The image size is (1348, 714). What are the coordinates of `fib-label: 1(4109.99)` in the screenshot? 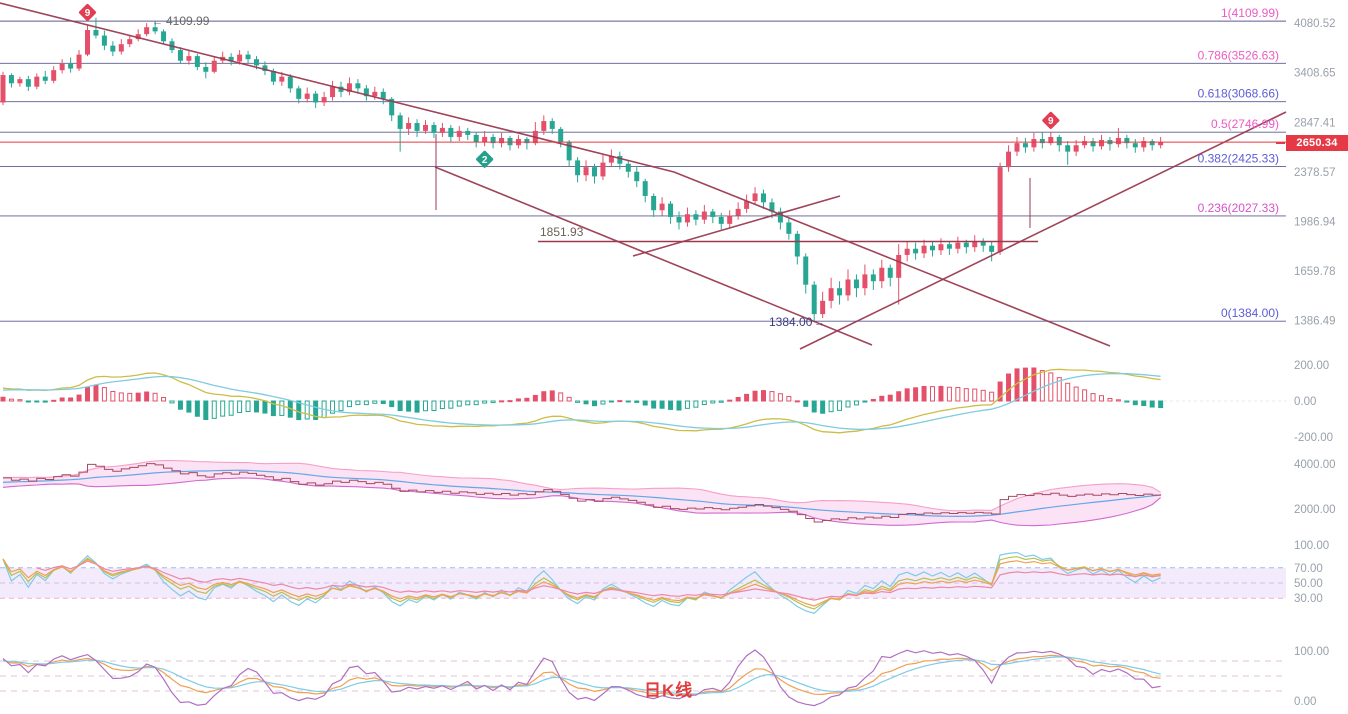 It's located at (1250, 13).